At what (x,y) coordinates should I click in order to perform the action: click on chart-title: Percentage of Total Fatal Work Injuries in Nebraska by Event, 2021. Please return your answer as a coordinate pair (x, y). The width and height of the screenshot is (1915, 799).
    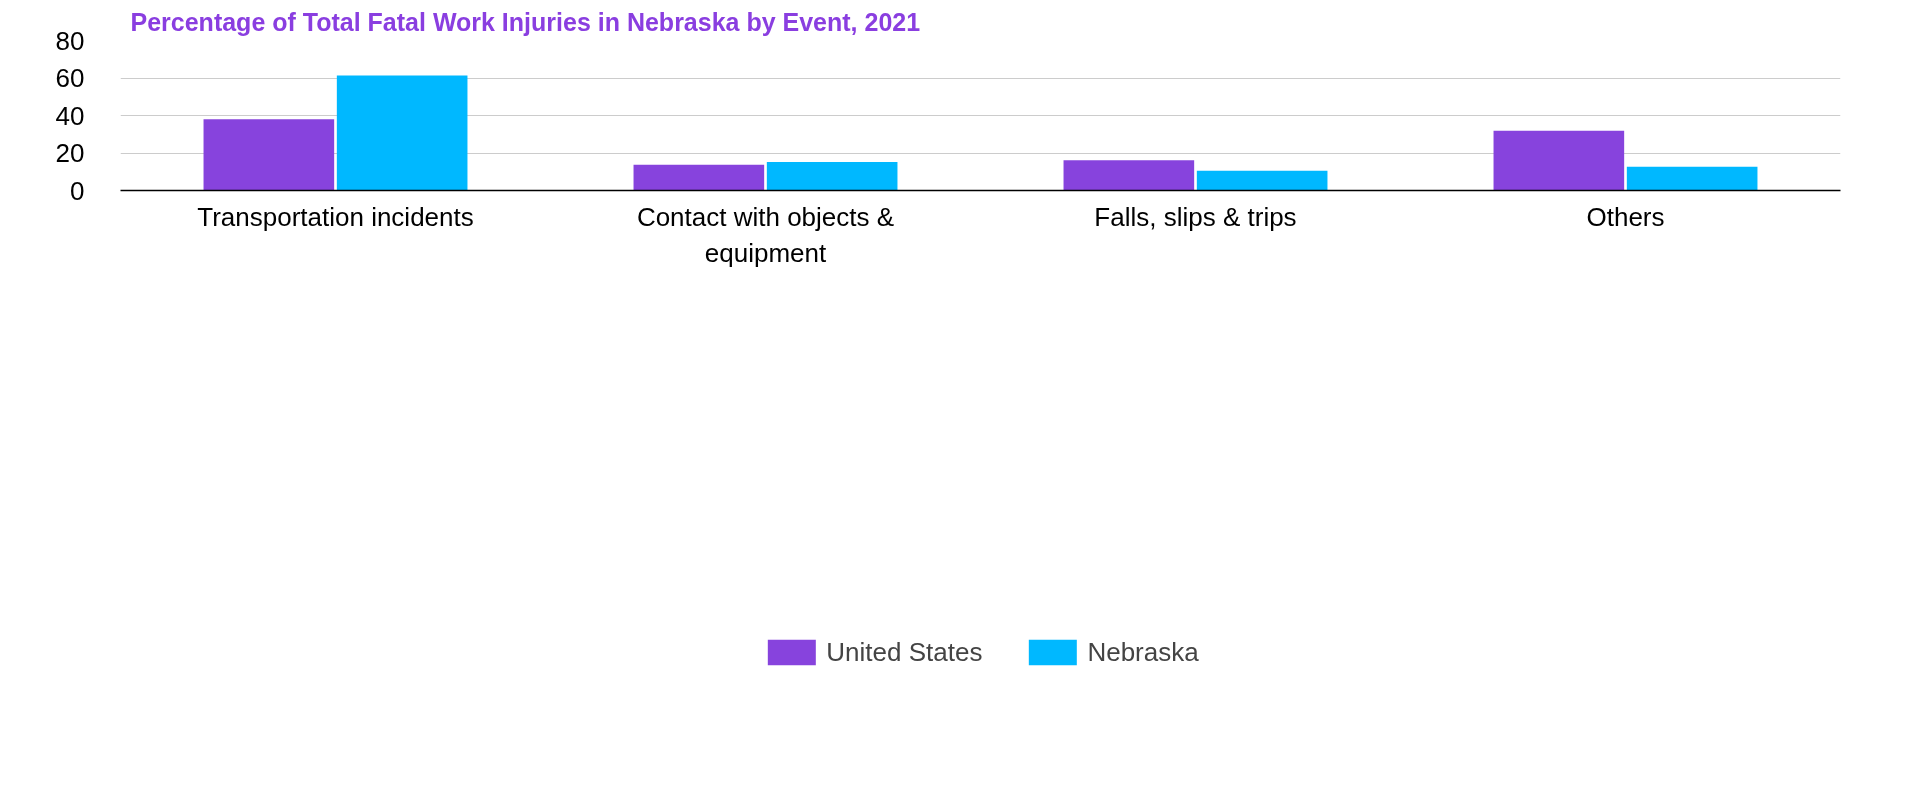
    Looking at the image, I should click on (525, 21).